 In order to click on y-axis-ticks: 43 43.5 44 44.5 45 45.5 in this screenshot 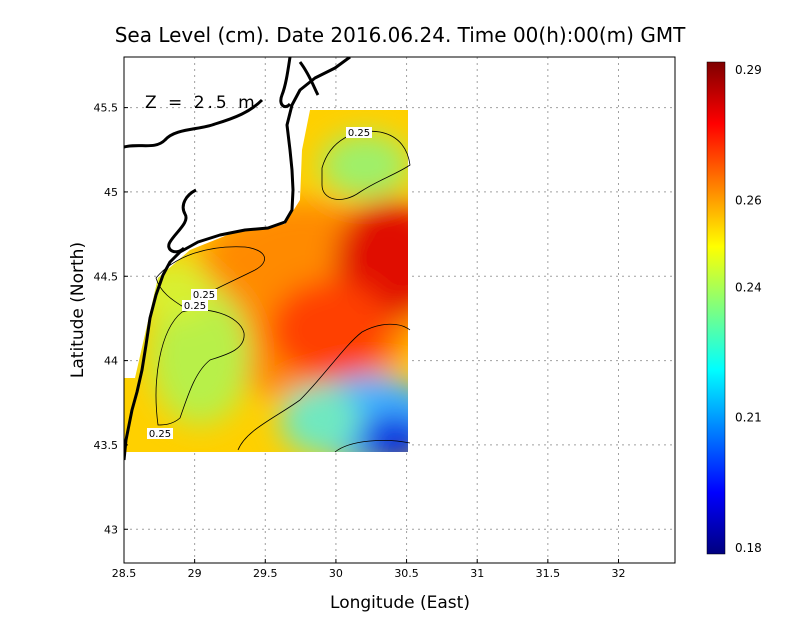, I will do `click(111, 319)`.